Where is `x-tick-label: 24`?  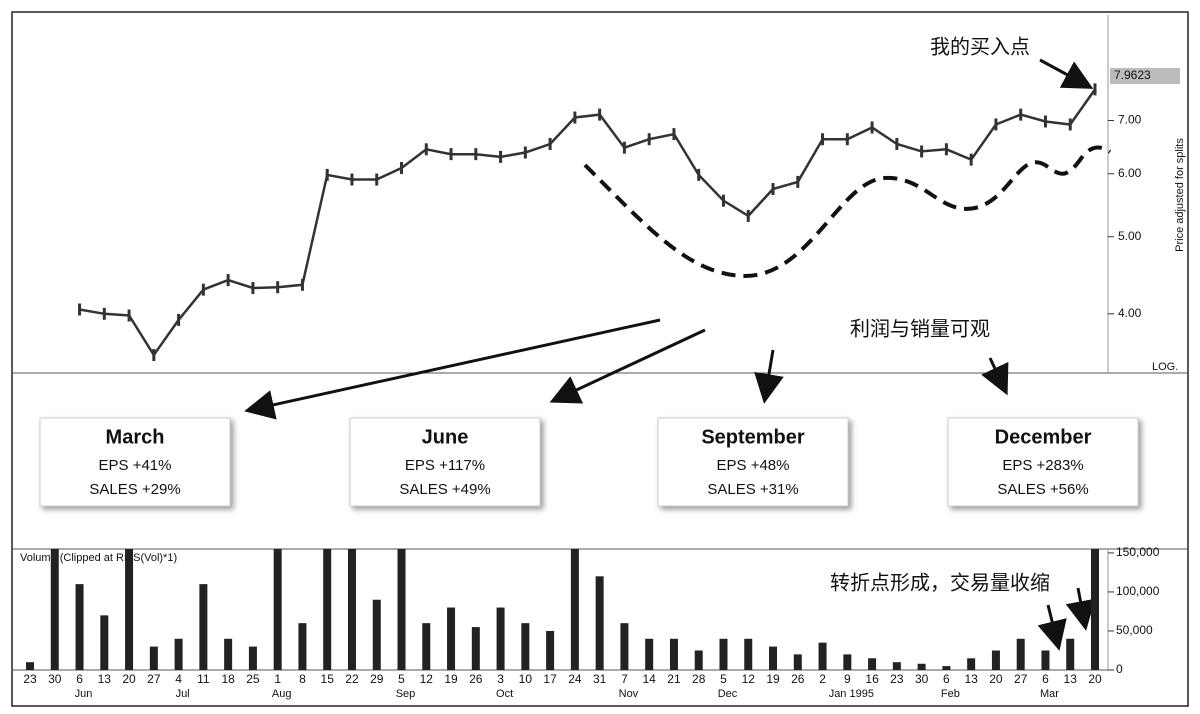 x-tick-label: 24 is located at coordinates (575, 679).